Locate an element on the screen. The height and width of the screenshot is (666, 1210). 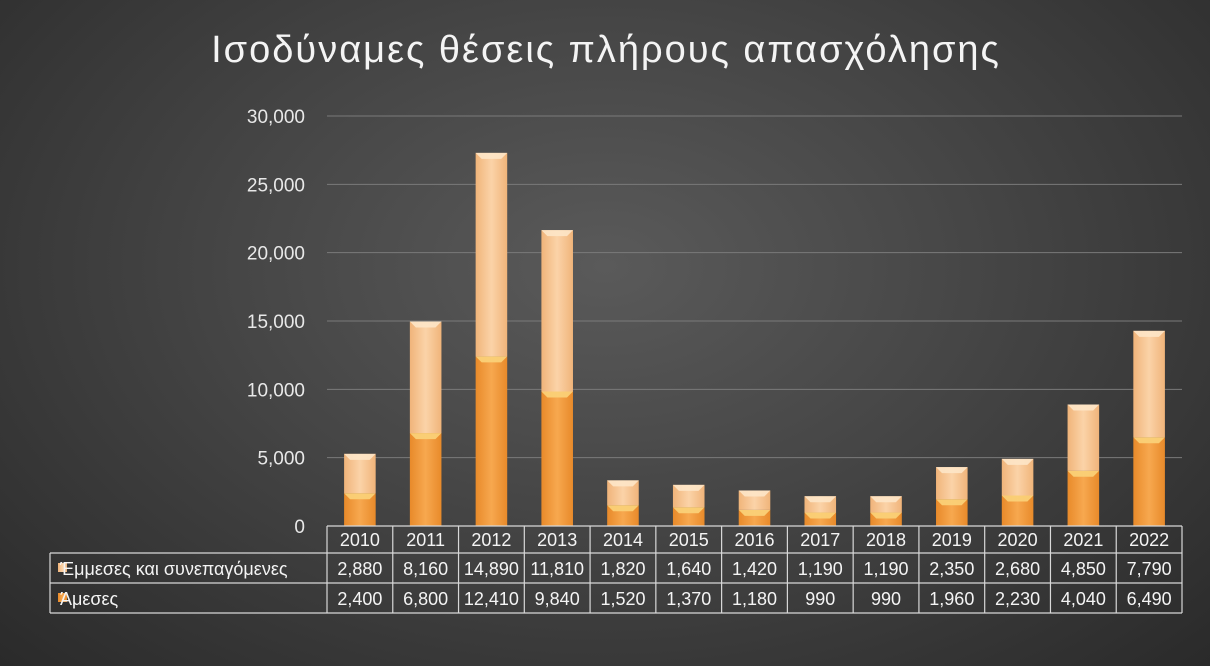
category-label: 2015 is located at coordinates (689, 540).